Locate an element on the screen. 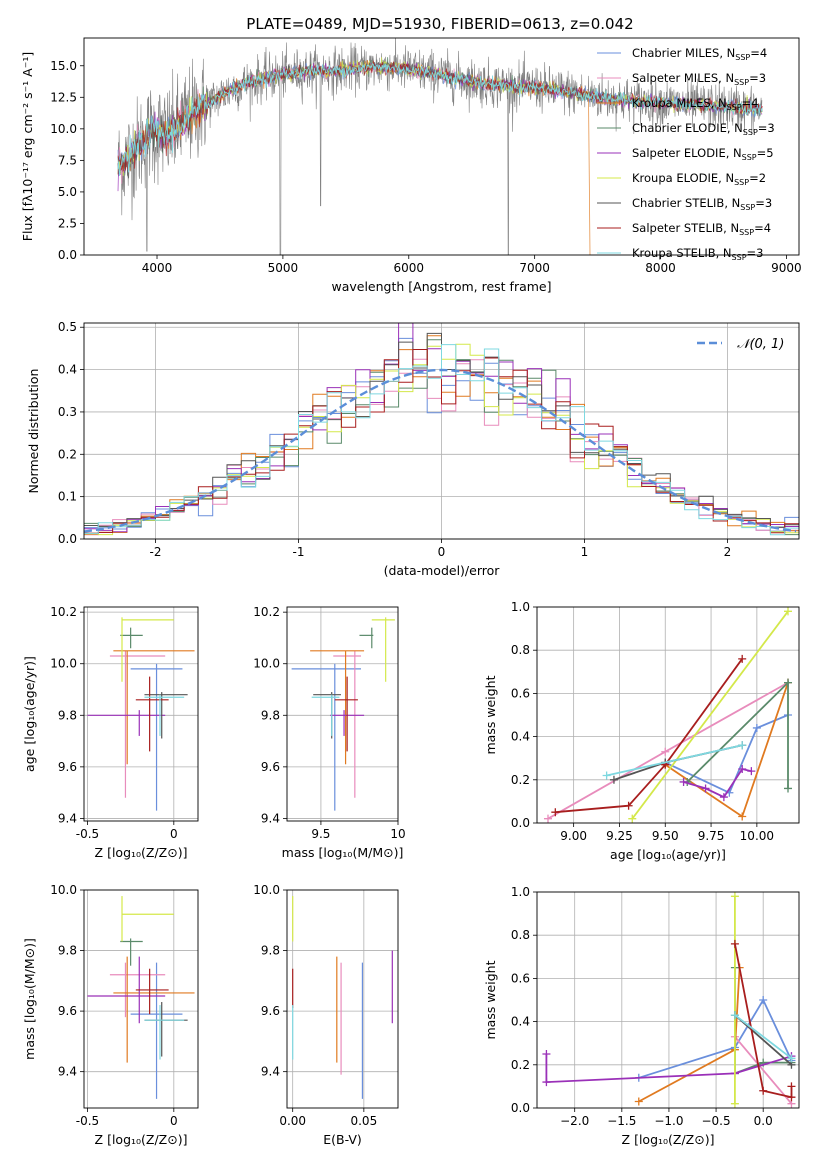 The image size is (819, 1170). x-tick-label: 10.00 is located at coordinates (757, 836).